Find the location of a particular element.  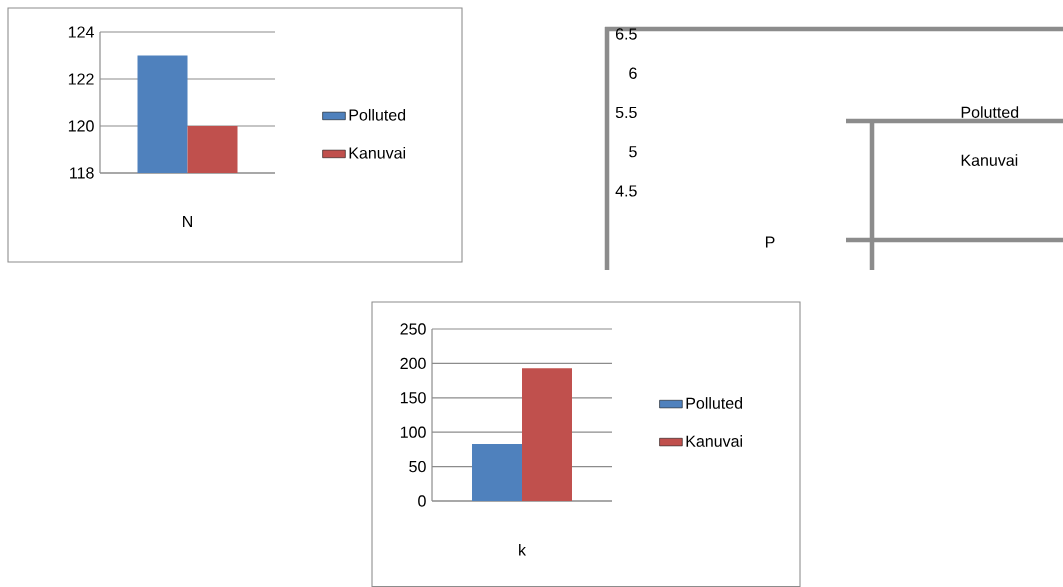

text: Polutted is located at coordinates (990, 112).